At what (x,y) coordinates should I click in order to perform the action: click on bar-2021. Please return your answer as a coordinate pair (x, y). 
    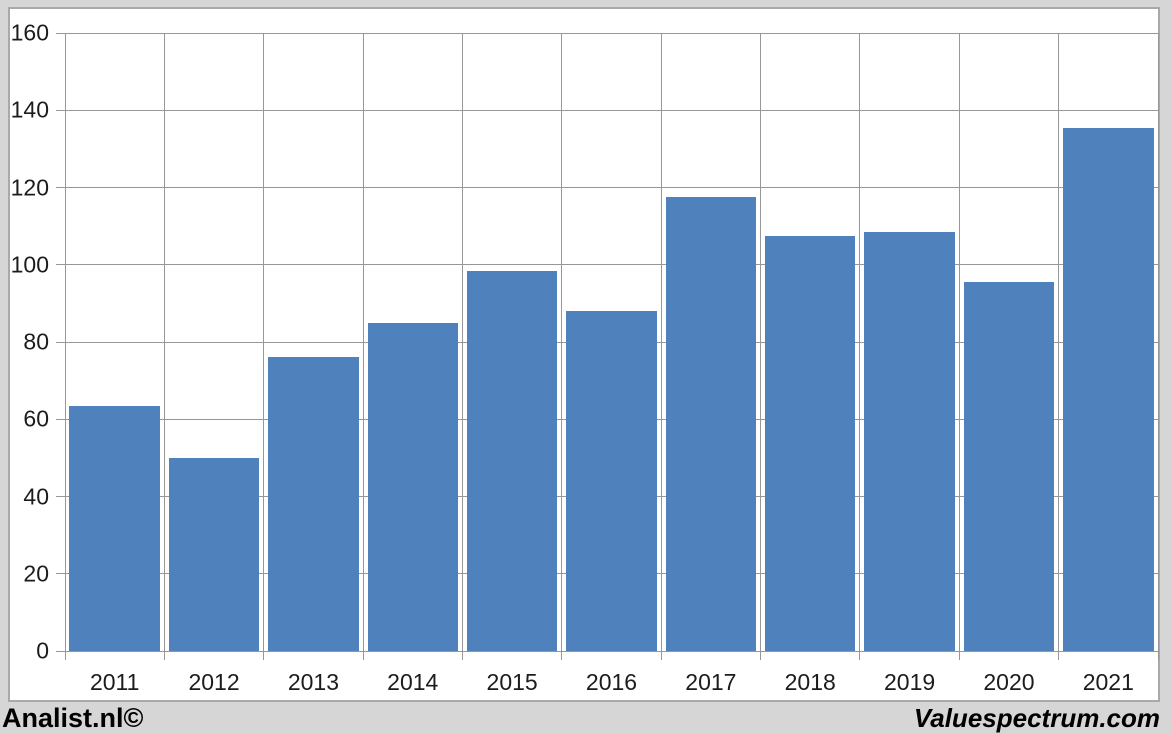
    Looking at the image, I should click on (1108, 389).